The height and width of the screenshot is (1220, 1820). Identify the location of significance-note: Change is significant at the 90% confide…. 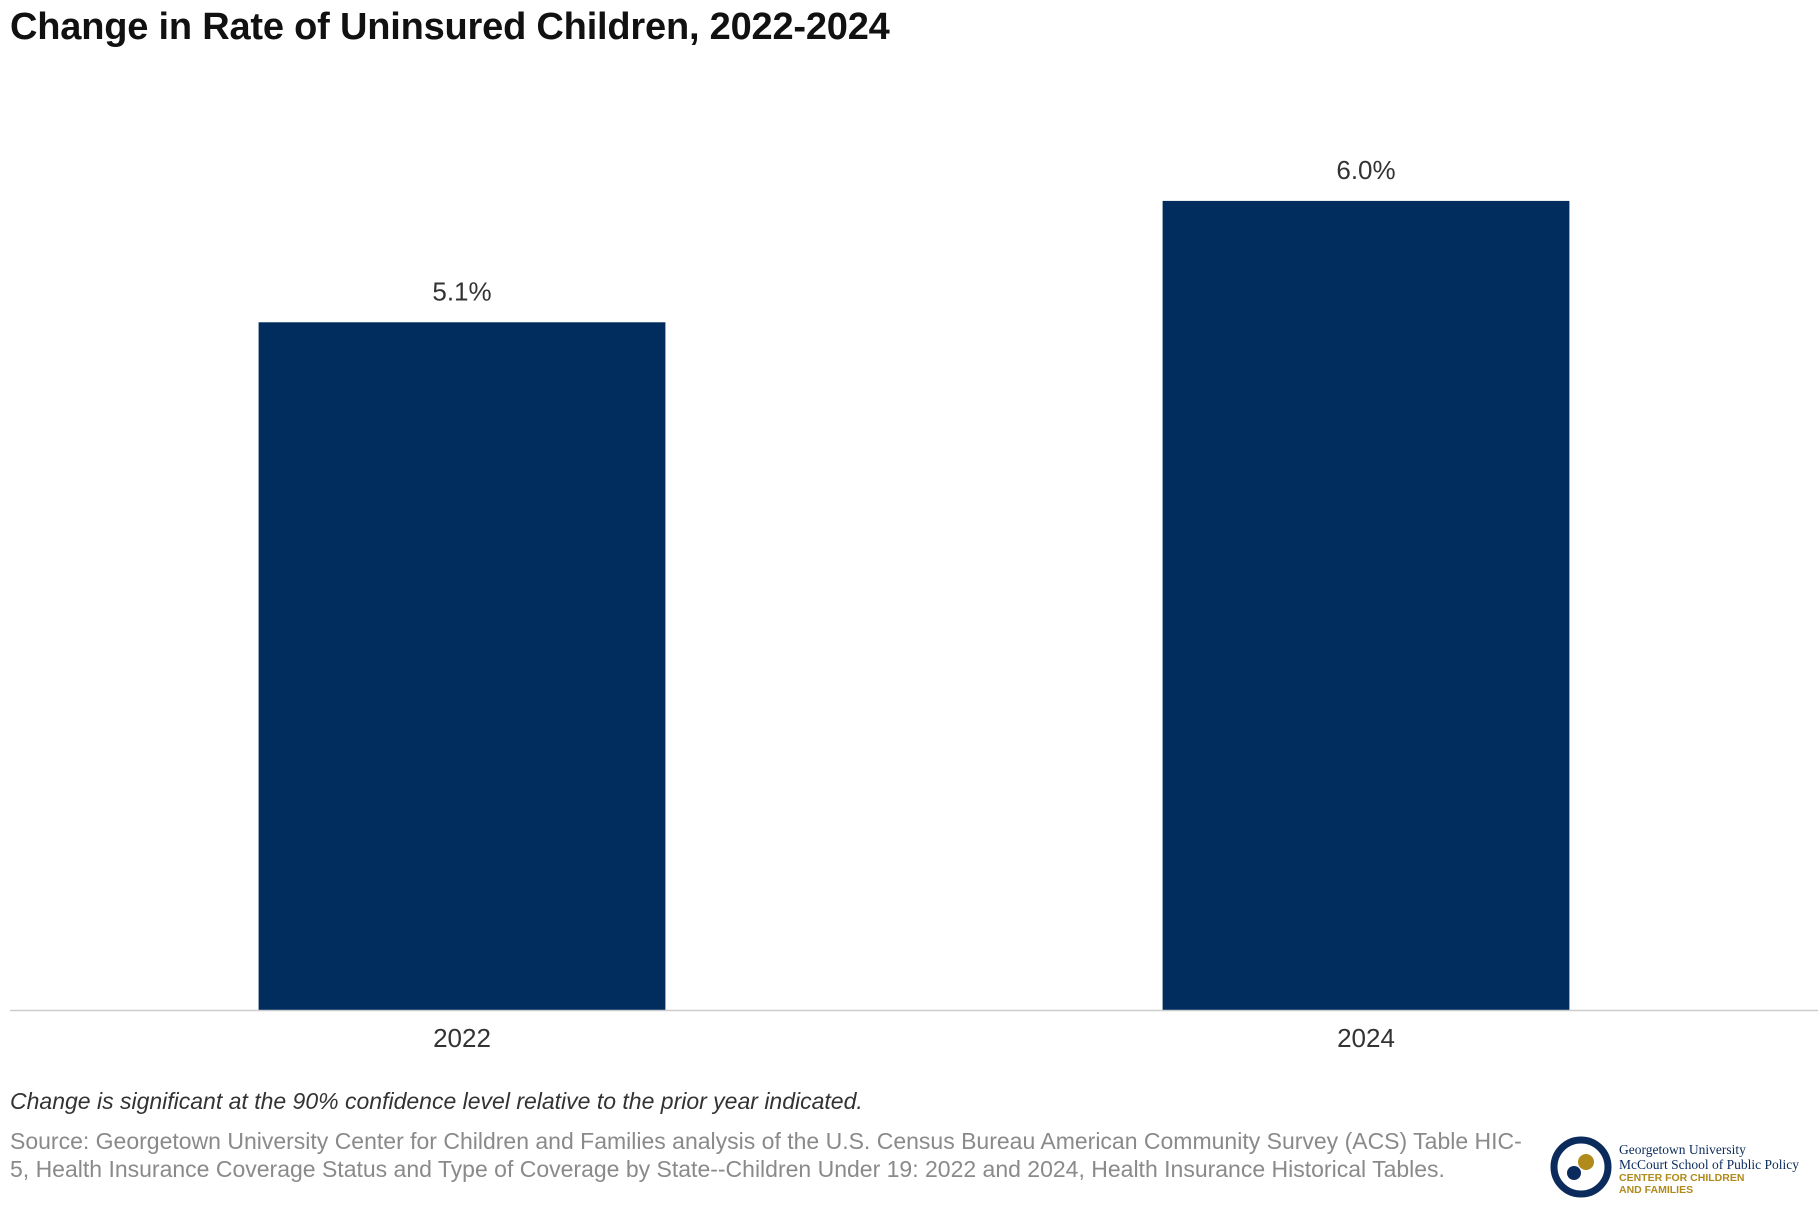
(436, 1101).